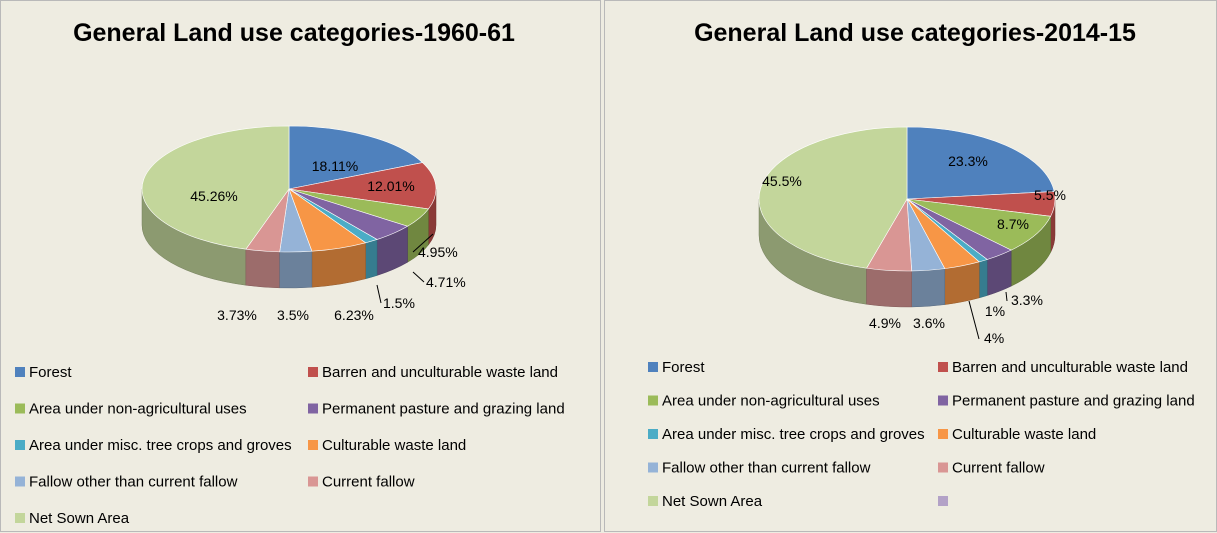 Image resolution: width=1217 pixels, height=533 pixels. What do you see at coordinates (362, 186) in the screenshot?
I see `slice-barren-and-unculturable-waste-land` at bounding box center [362, 186].